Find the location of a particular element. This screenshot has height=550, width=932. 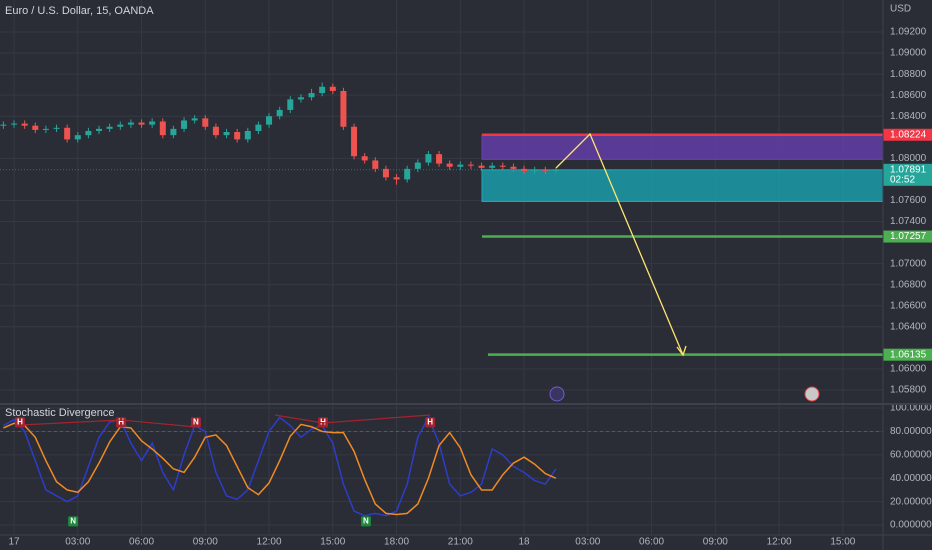

x-tick-label: 18 is located at coordinates (524, 542).